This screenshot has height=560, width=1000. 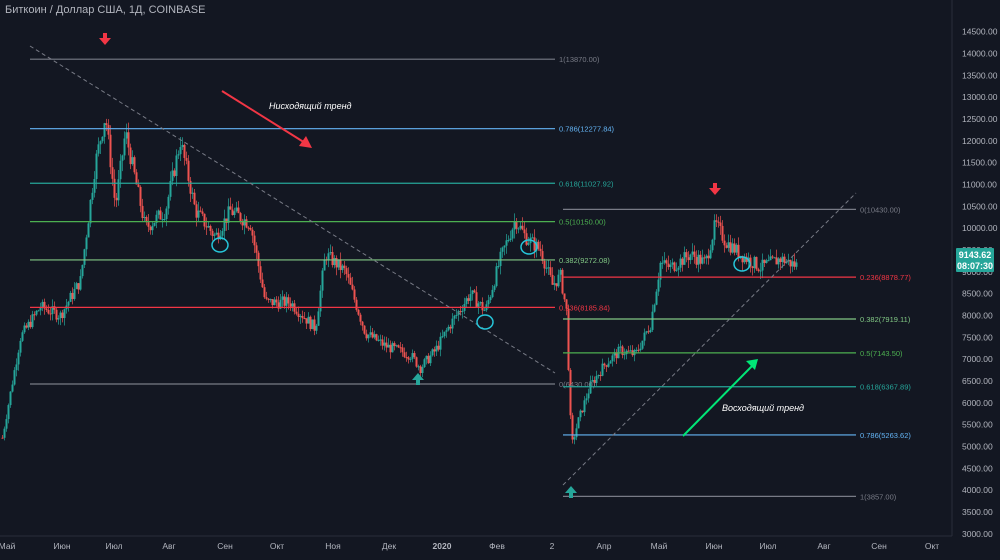 What do you see at coordinates (977, 425) in the screenshot?
I see `price-axis-label: 5500.00` at bounding box center [977, 425].